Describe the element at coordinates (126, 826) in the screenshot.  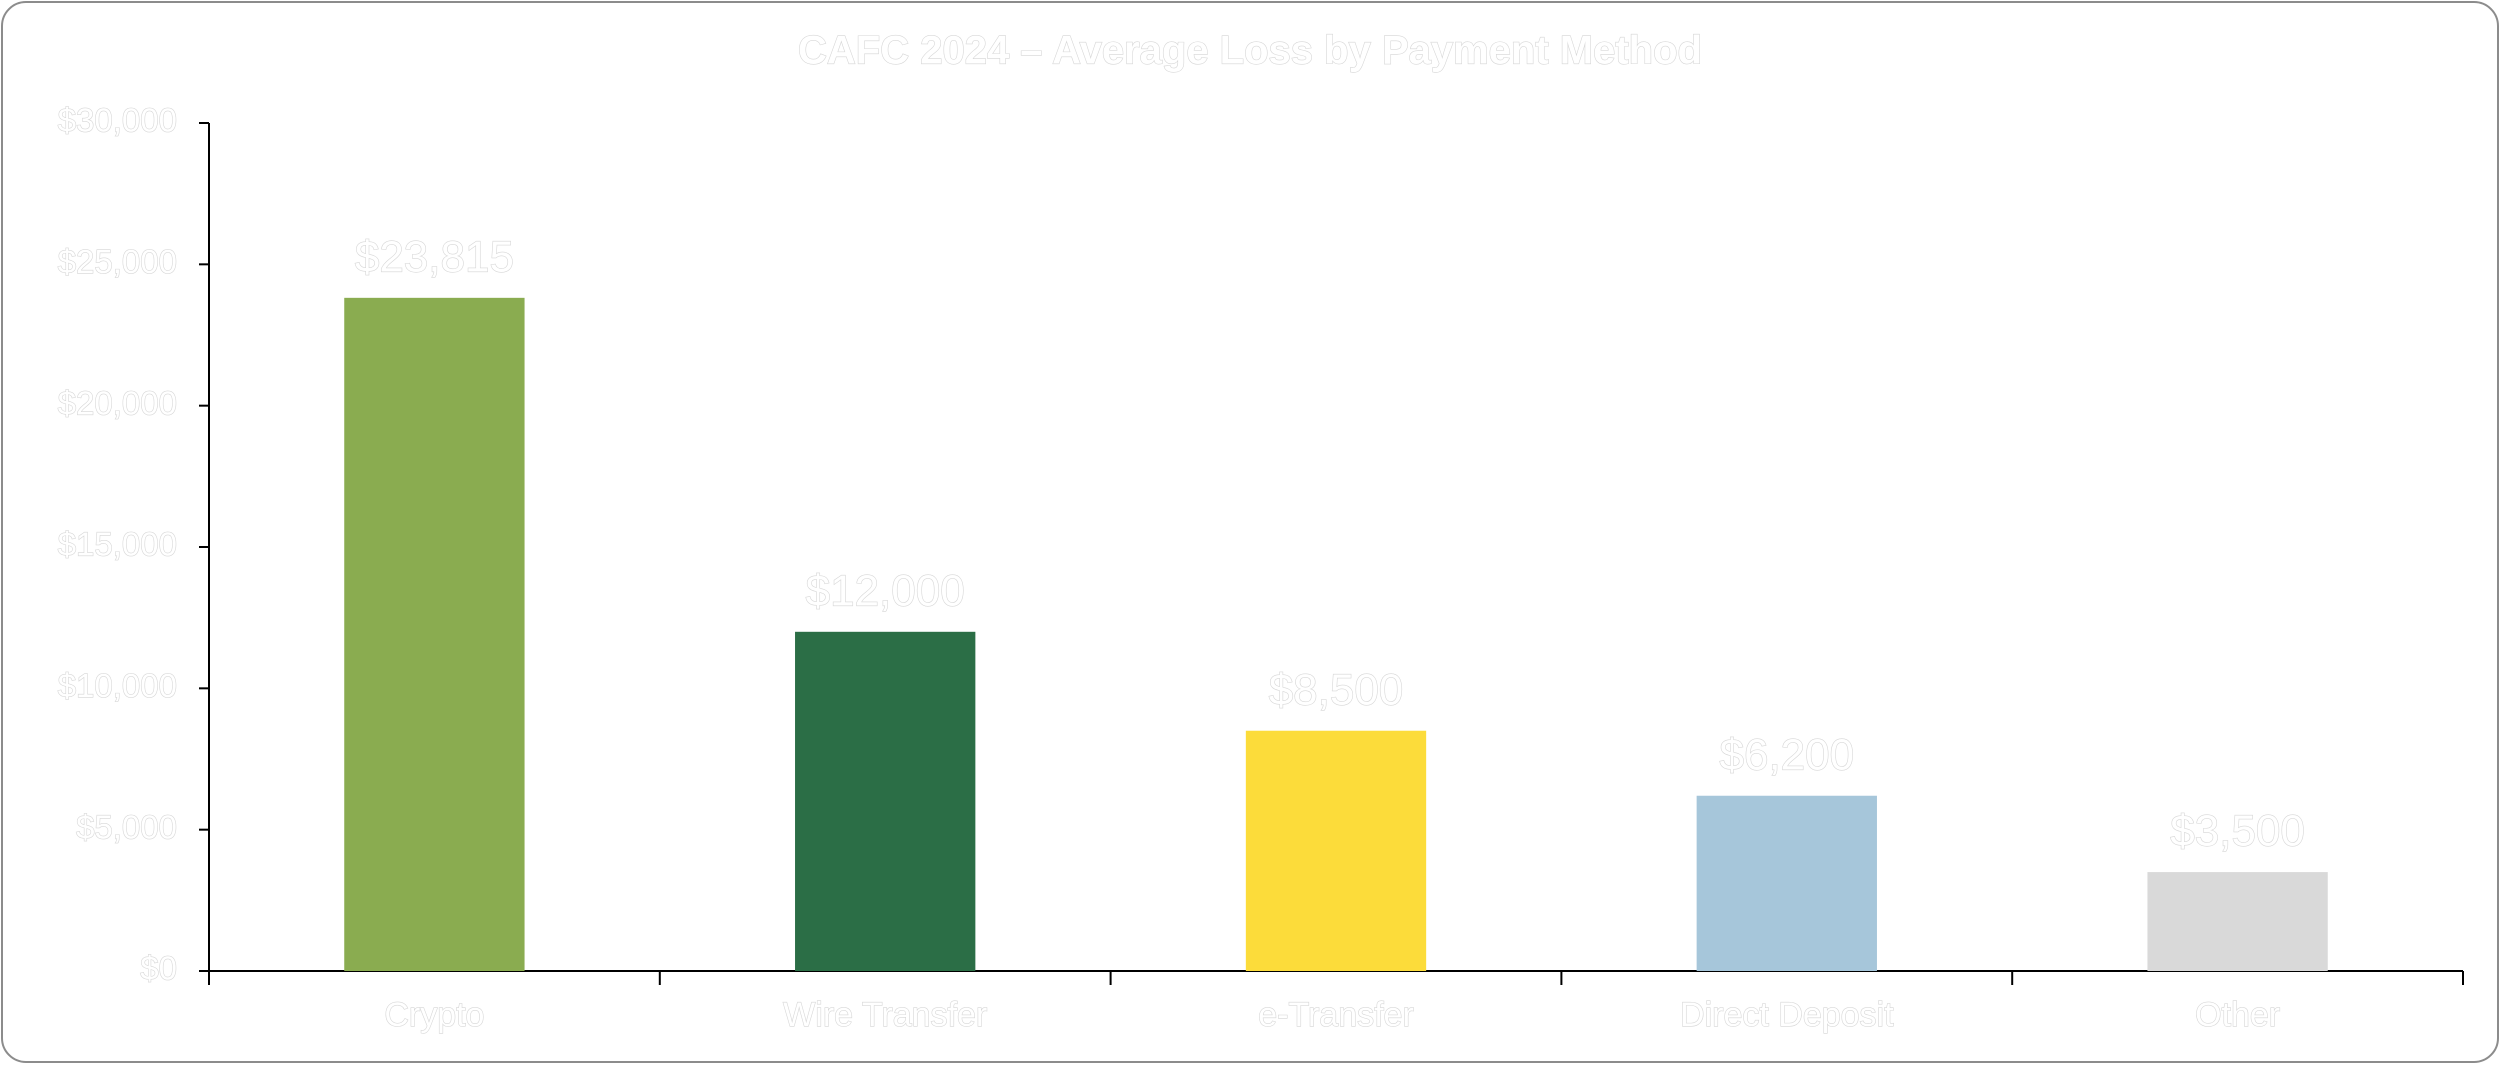
I see `y-tick-label: $5,000` at that location.